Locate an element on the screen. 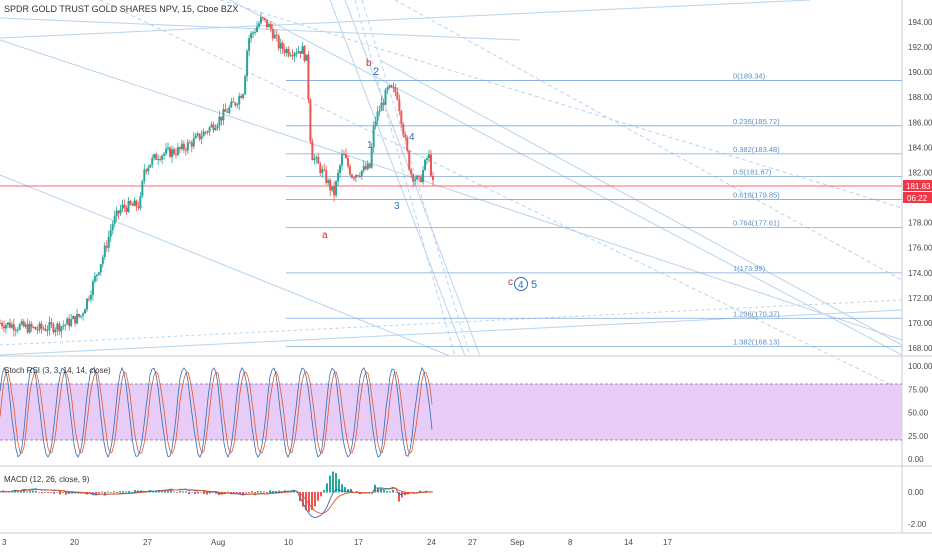 The width and height of the screenshot is (932, 555). stoch-band is located at coordinates (451, 412).